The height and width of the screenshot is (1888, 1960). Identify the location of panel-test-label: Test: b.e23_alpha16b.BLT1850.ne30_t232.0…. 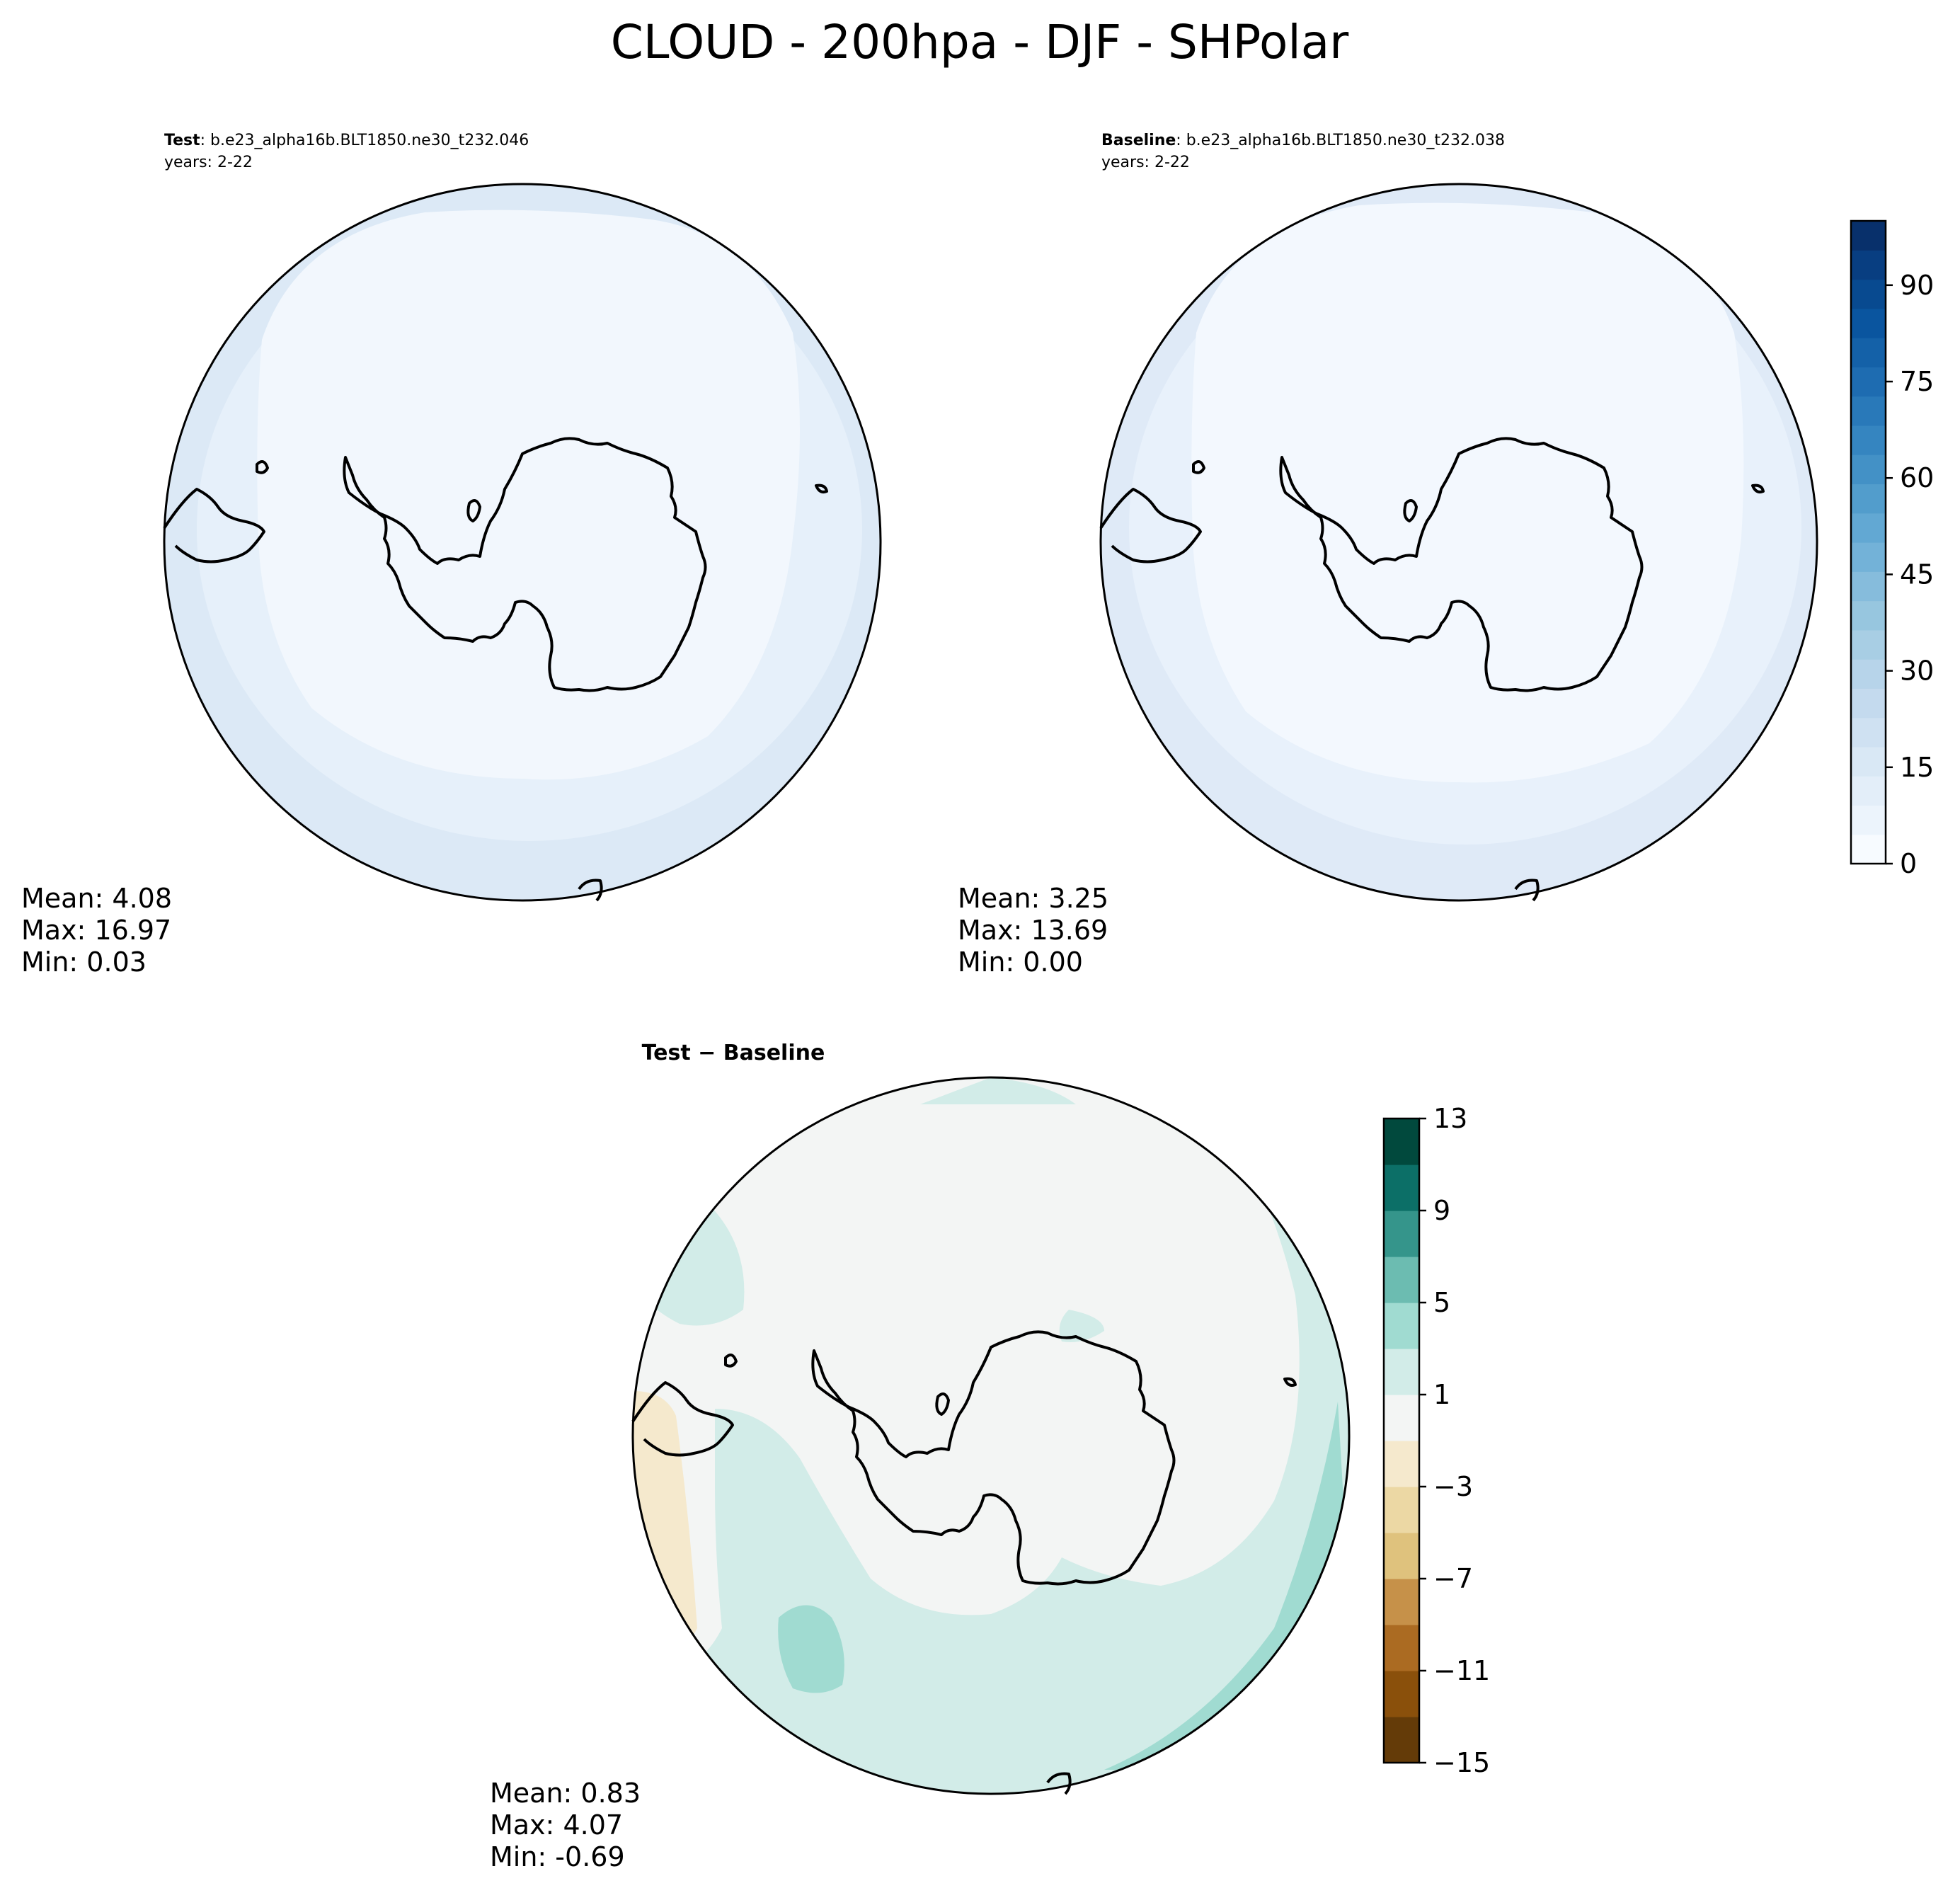
(346, 140).